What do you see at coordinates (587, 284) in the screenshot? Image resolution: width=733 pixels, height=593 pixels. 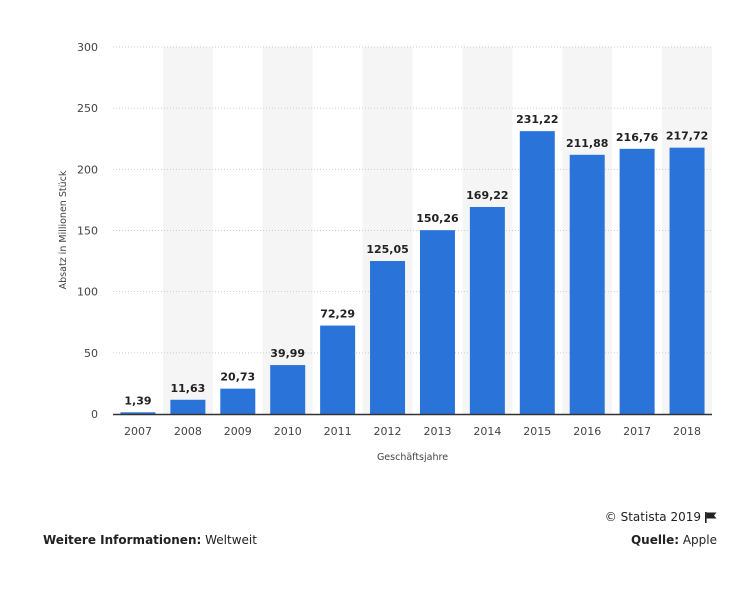 I see `bar-2016` at bounding box center [587, 284].